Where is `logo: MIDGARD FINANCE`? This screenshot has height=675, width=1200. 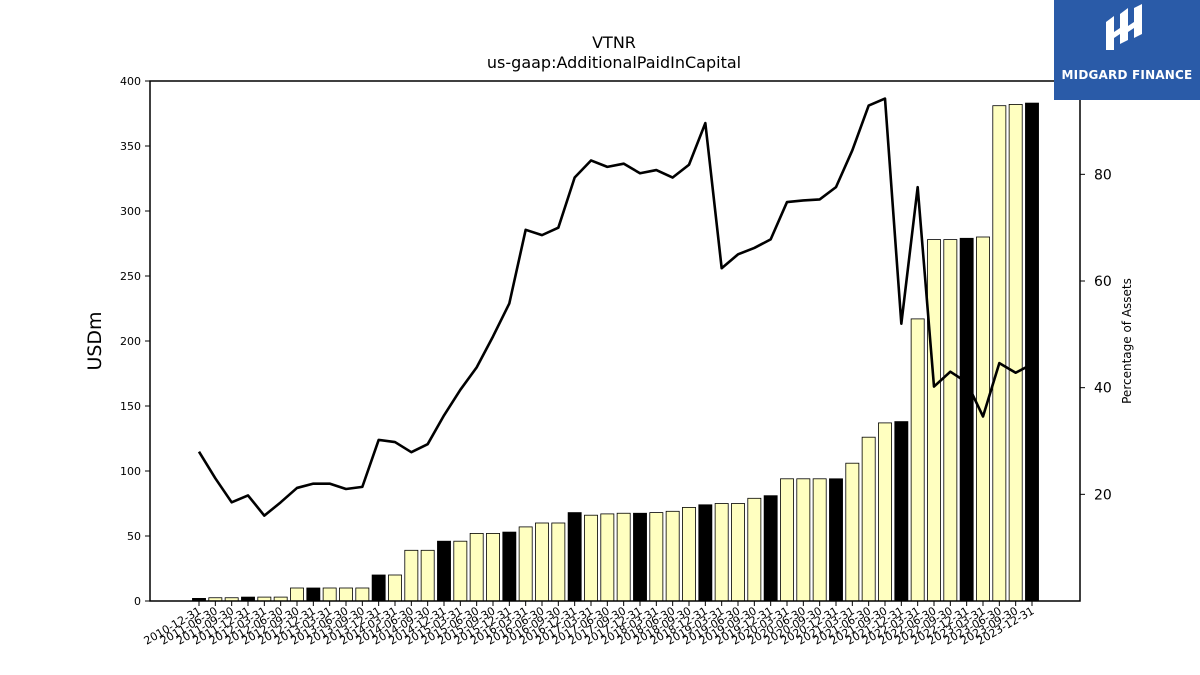
logo: MIDGARD FINANCE is located at coordinates (1127, 50).